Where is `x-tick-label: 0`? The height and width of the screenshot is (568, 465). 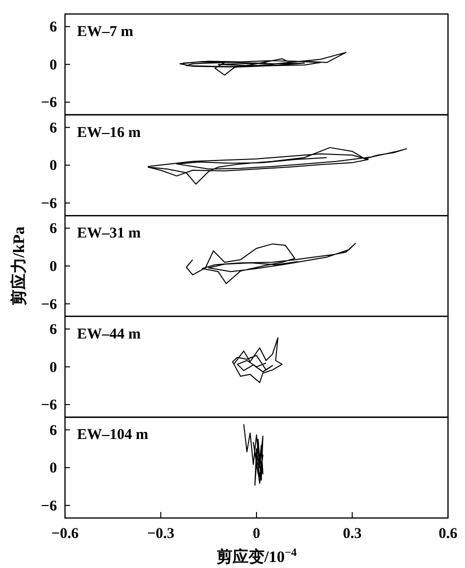
x-tick-label: 0 is located at coordinates (256, 534).